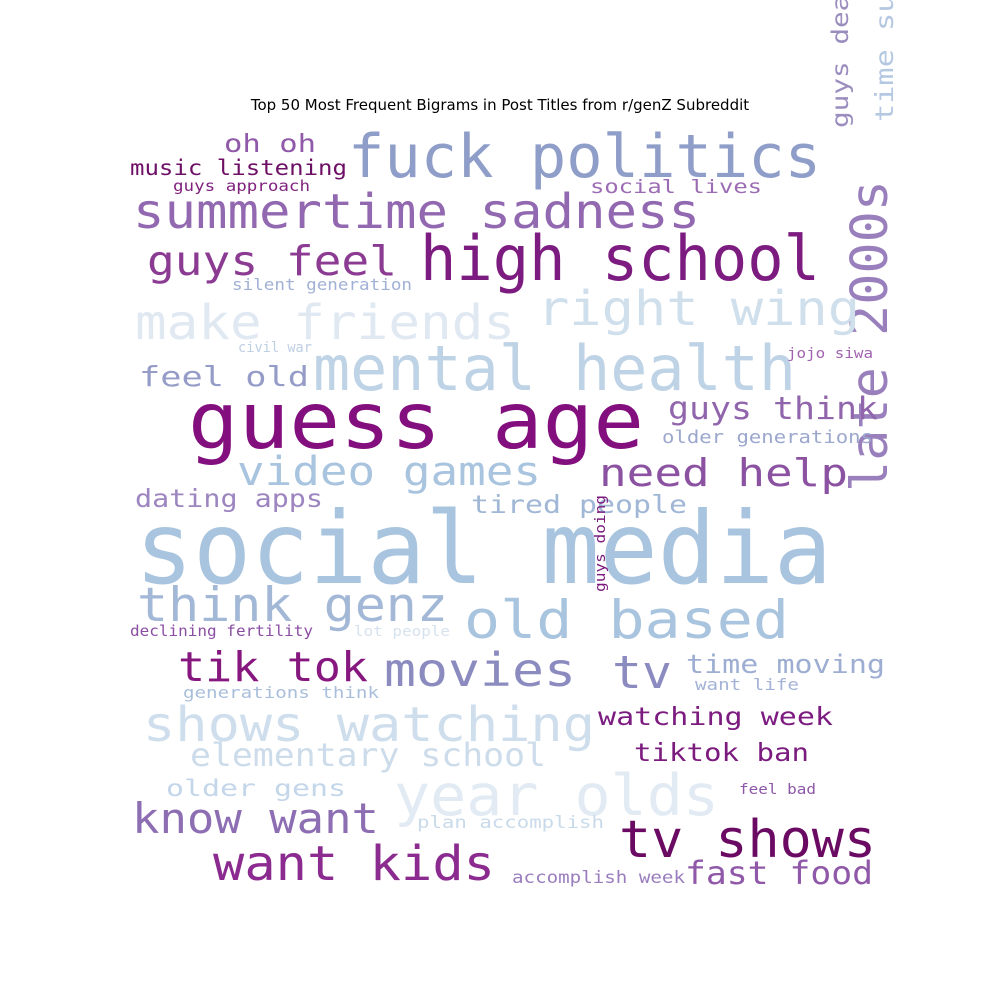  Describe the element at coordinates (626, 620) in the screenshot. I see `word-old-based: old based` at that location.